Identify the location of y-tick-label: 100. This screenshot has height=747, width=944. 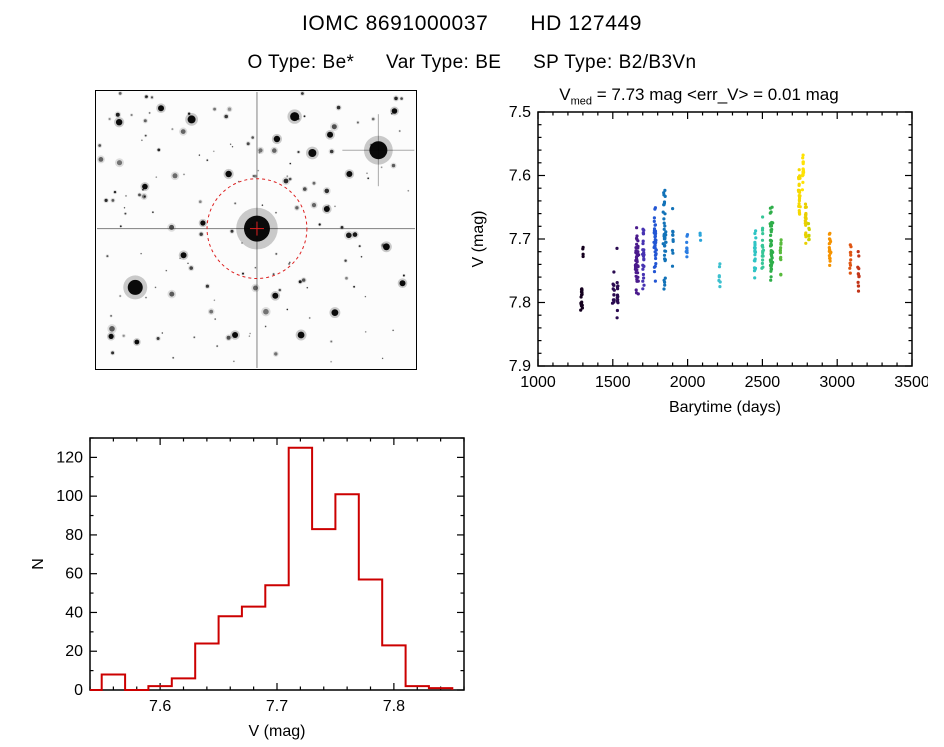
(69, 496).